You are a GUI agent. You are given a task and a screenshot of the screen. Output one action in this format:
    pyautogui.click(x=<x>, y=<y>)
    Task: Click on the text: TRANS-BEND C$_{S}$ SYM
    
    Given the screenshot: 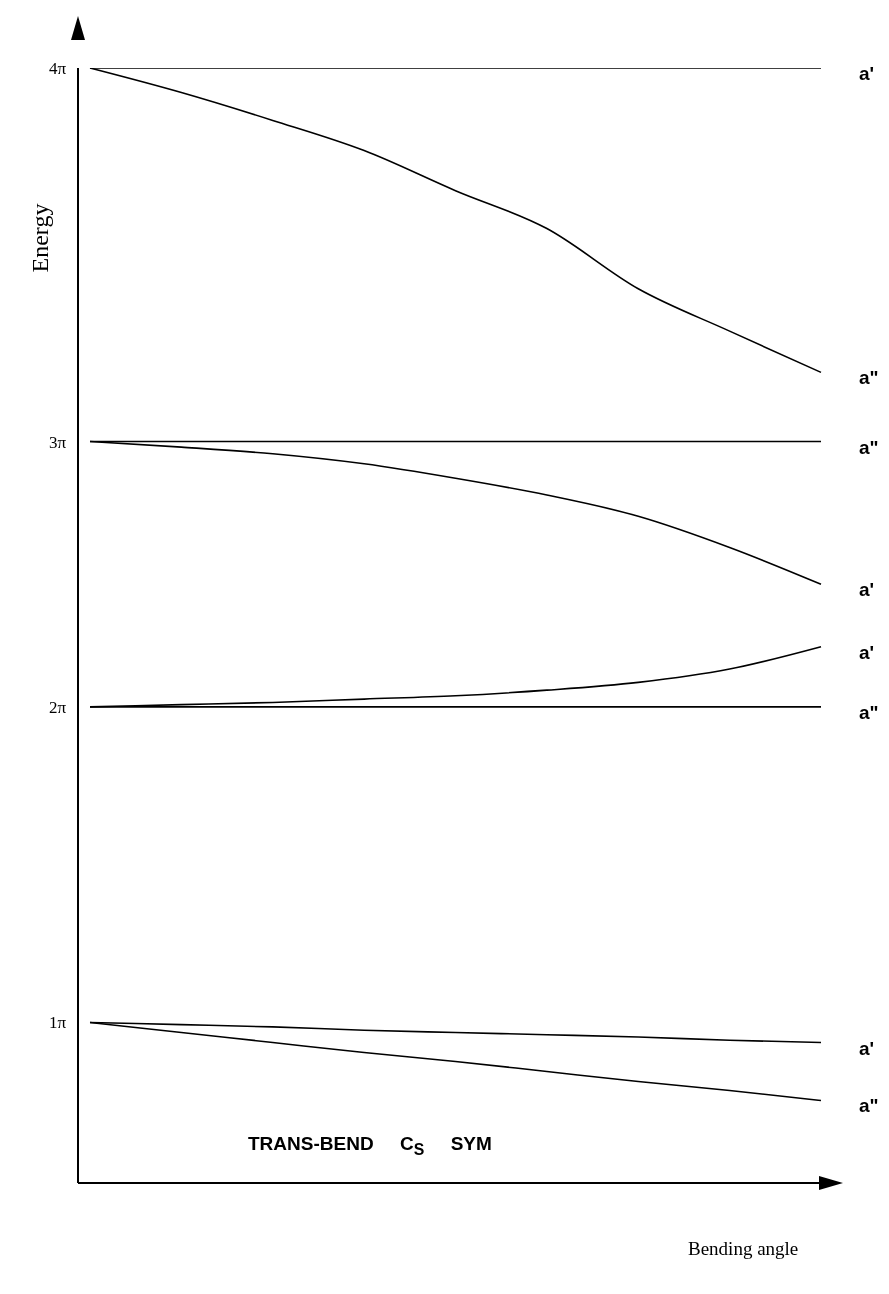 What is the action you would take?
    pyautogui.click(x=370, y=1145)
    